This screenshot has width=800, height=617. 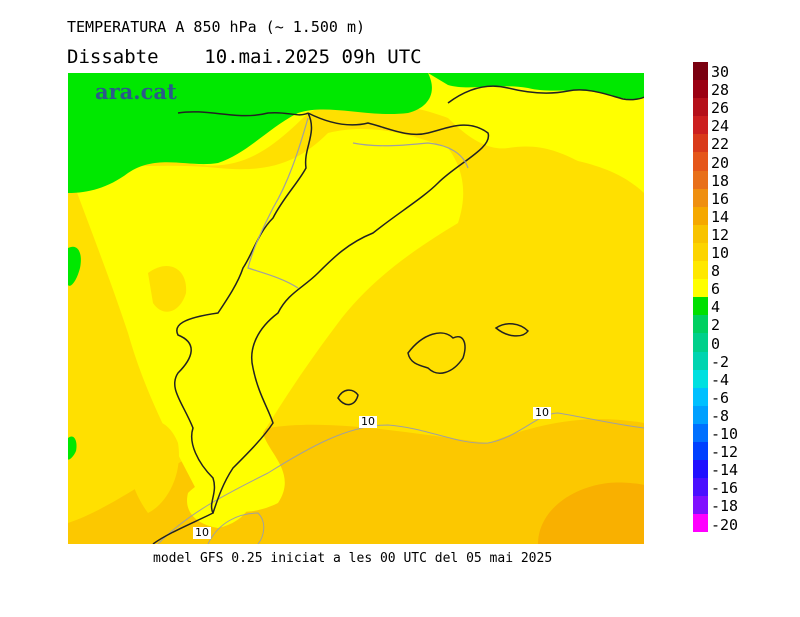 What do you see at coordinates (348, 397) in the screenshot?
I see `island-ibiza` at bounding box center [348, 397].